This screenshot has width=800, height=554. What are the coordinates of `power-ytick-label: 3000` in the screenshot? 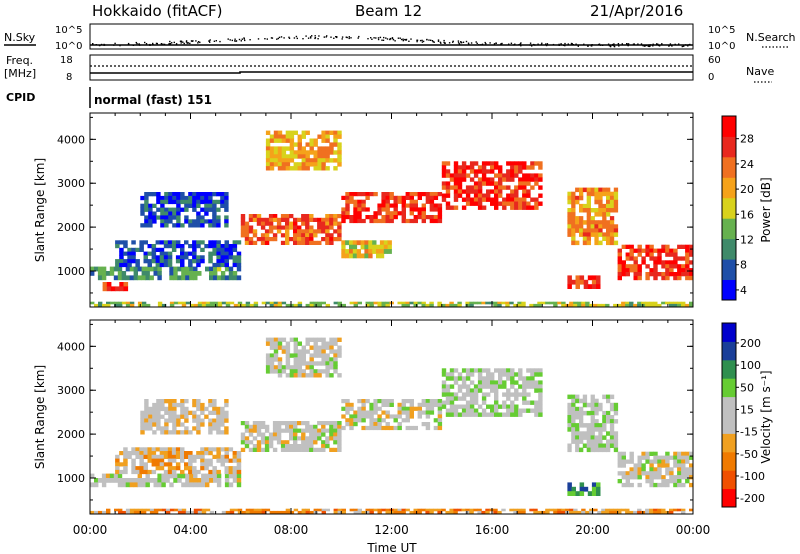 It's located at (71, 183).